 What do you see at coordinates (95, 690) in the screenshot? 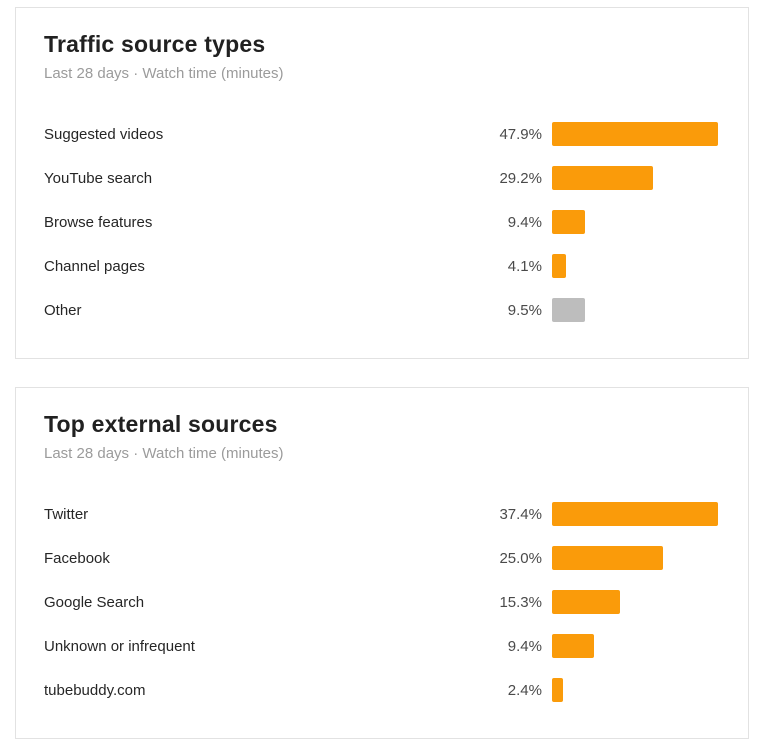
I see `row-label: tubebuddy.com` at bounding box center [95, 690].